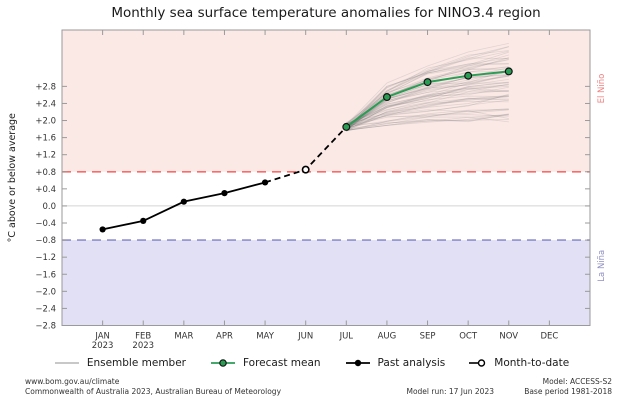 The width and height of the screenshot is (623, 400). Describe the element at coordinates (45, 327) in the screenshot. I see `y-tick-label: −2.8` at that location.